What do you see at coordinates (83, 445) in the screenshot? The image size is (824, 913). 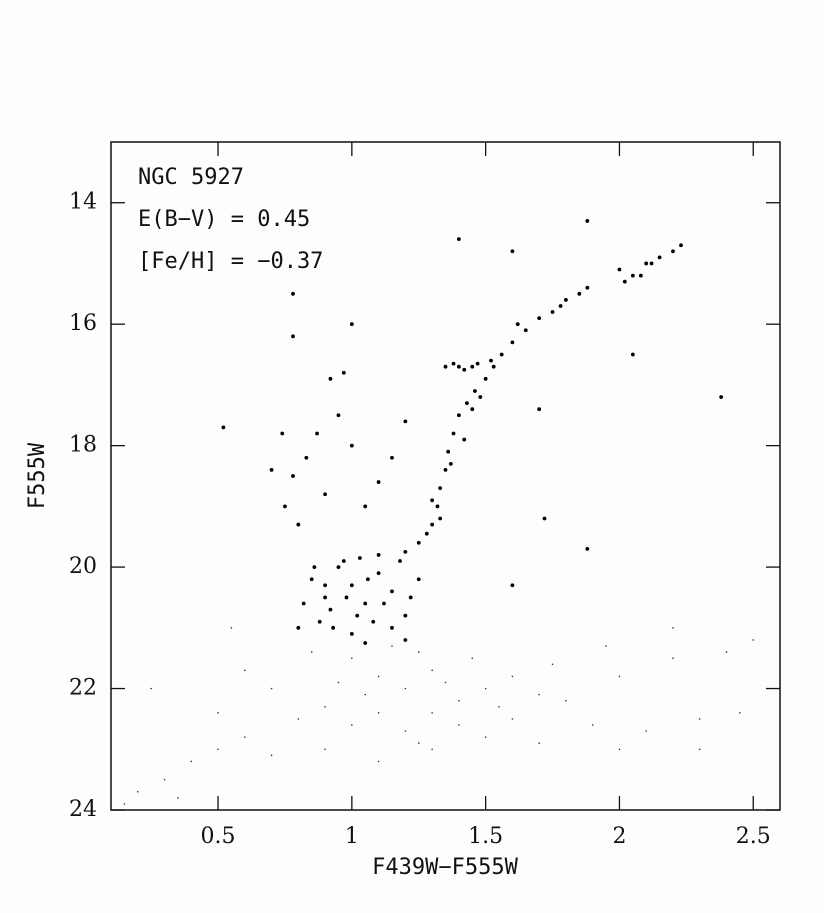 I see `y-tick-label: 18` at bounding box center [83, 445].